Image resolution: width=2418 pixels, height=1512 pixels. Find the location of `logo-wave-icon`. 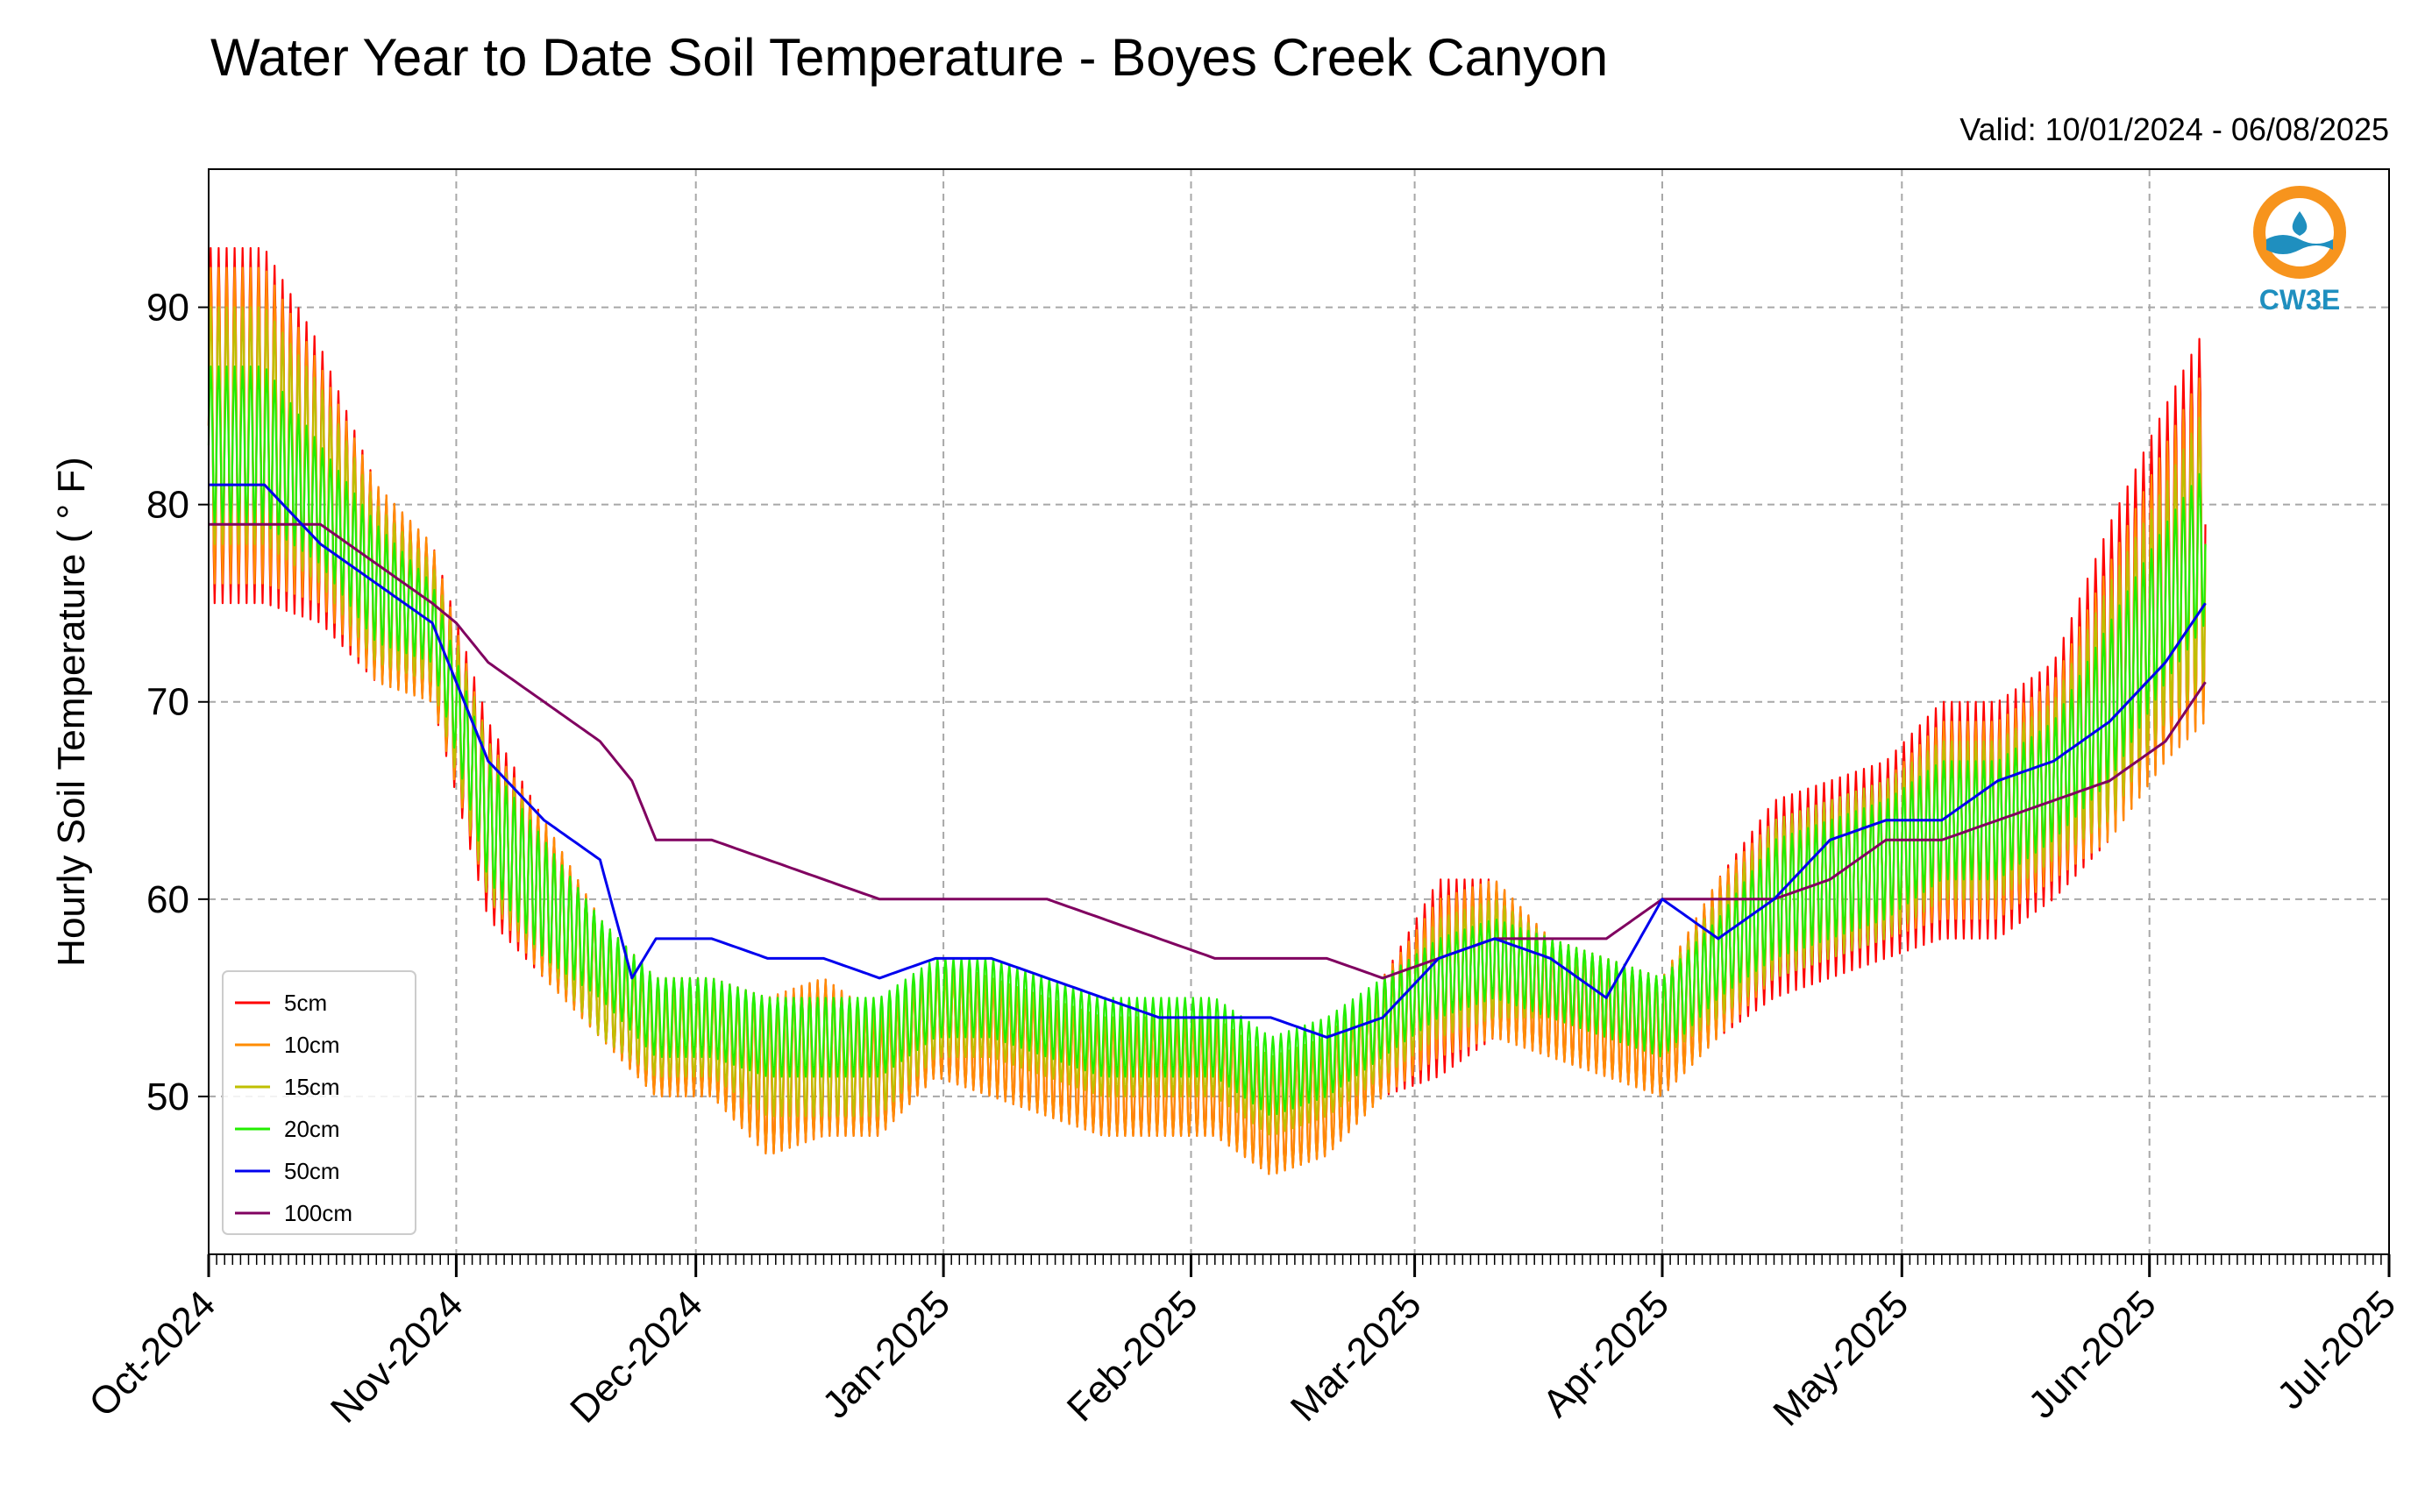

logo-wave-icon is located at coordinates (2299, 244).